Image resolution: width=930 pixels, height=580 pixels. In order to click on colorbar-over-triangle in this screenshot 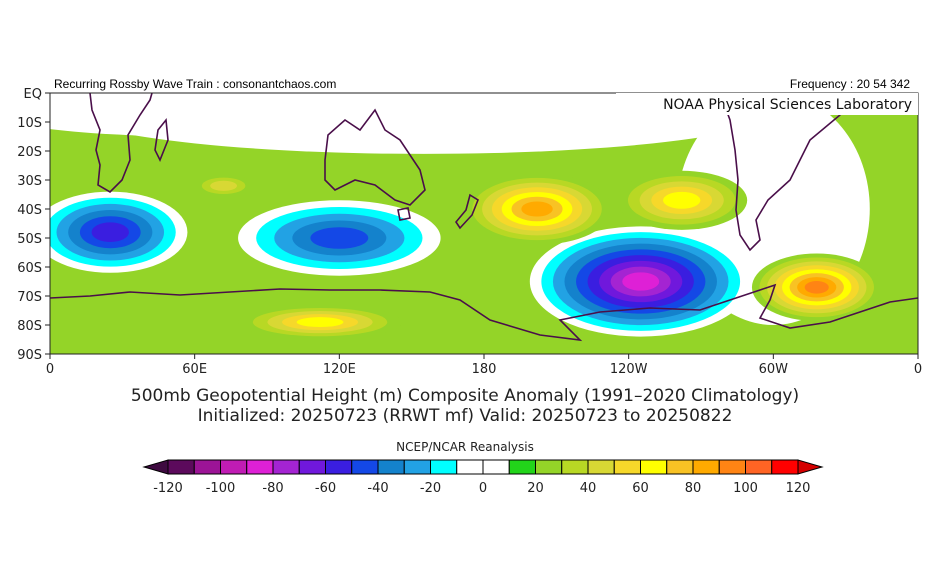, I will do `click(810, 467)`.